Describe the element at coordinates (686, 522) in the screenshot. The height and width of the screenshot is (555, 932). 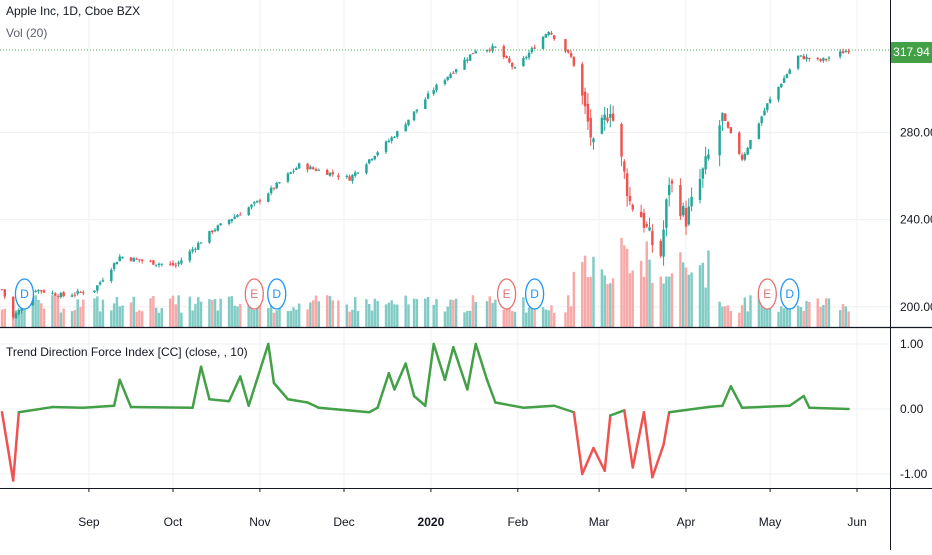
I see `x-tick-label: Apr` at that location.